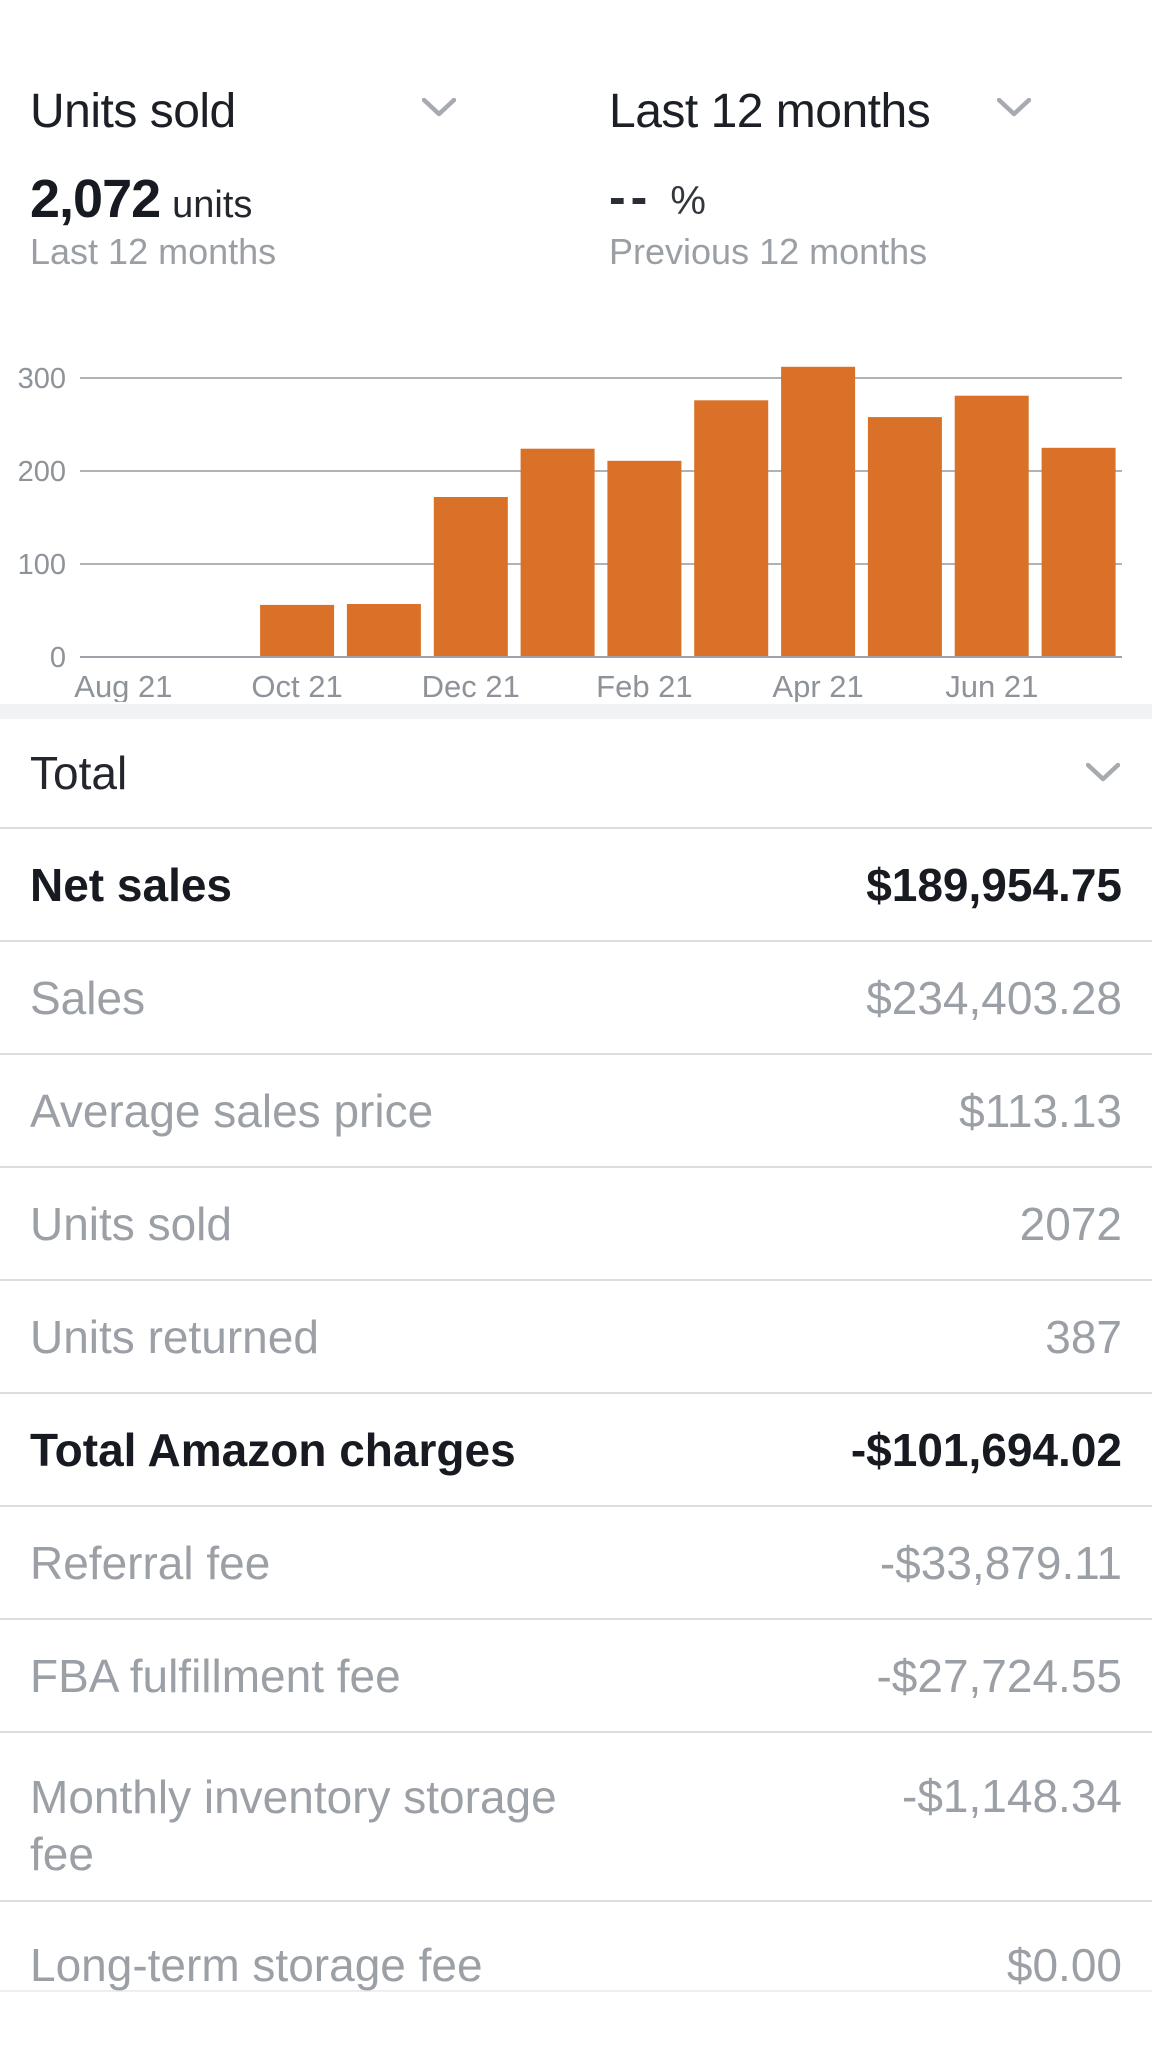 The height and width of the screenshot is (2048, 1152). I want to click on y-axis-label-200: 200, so click(42, 472).